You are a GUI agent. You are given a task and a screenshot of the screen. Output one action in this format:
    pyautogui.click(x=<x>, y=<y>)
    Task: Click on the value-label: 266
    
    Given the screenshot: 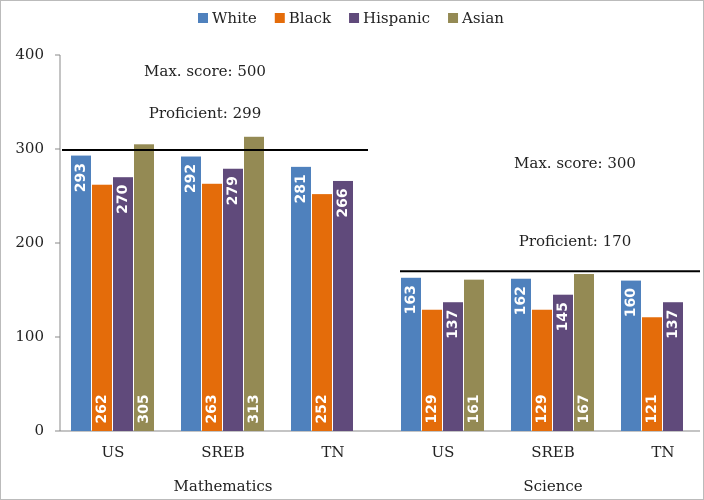 What is the action you would take?
    pyautogui.click(x=343, y=202)
    